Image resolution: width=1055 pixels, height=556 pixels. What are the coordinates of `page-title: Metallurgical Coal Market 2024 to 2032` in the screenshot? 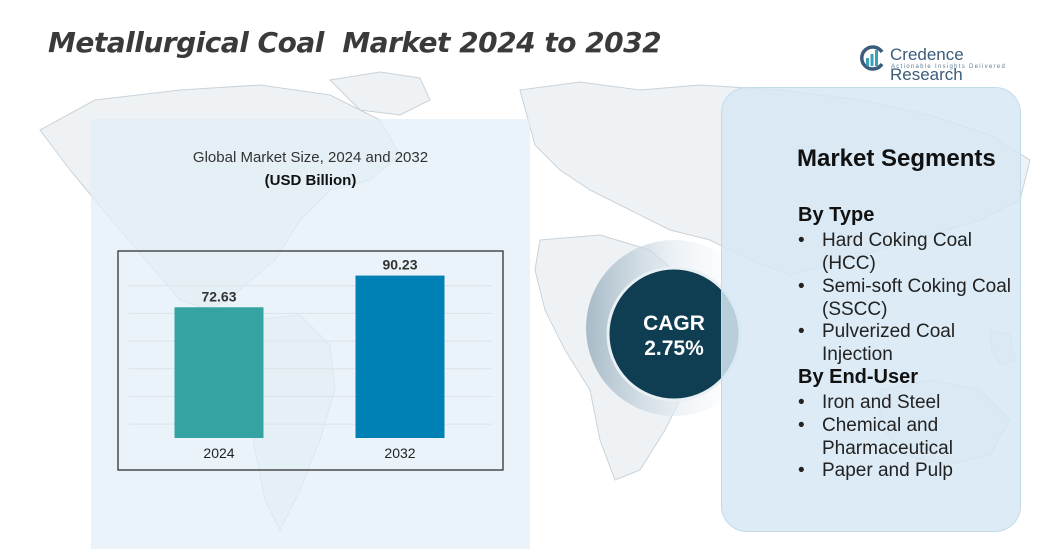 It's located at (355, 42).